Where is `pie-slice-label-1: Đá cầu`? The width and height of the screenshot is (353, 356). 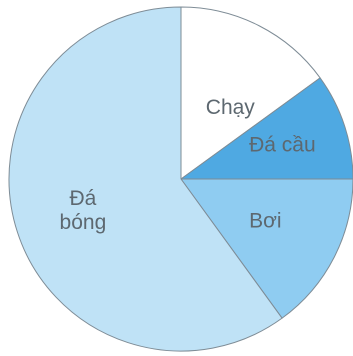 pie-slice-label-1: Đá cầu is located at coordinates (282, 145).